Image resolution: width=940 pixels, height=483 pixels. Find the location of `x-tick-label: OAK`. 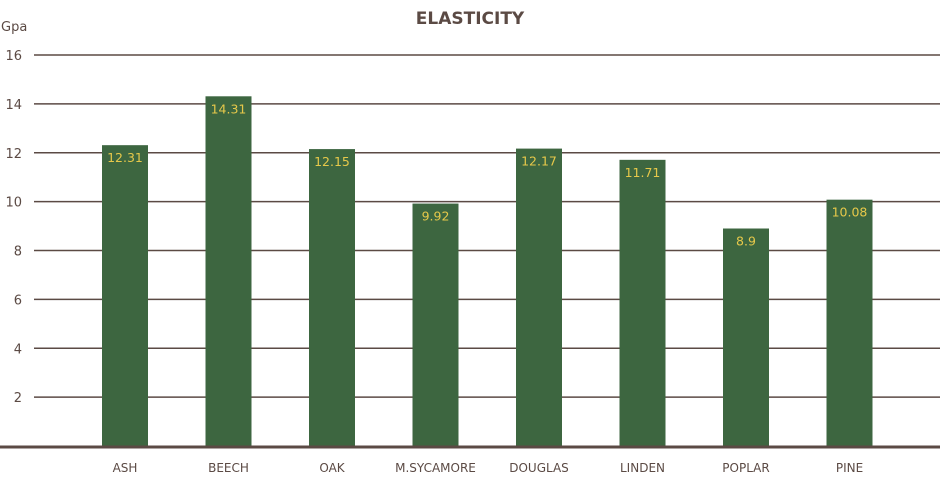

x-tick-label: OAK is located at coordinates (332, 468).